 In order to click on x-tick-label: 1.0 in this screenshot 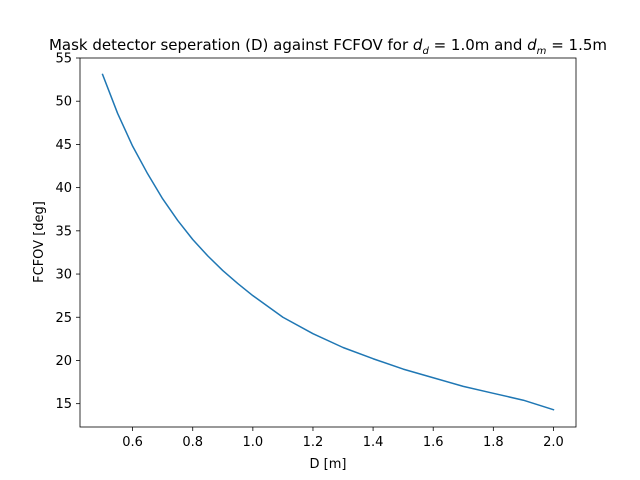, I will do `click(253, 442)`.